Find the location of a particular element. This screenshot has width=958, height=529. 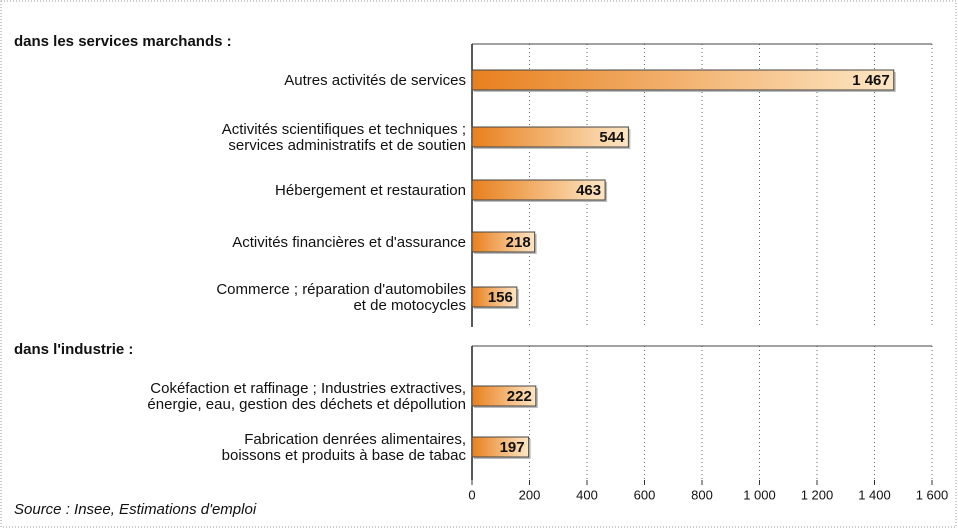

category-label: Activités financières et d'assurance is located at coordinates (349, 242).